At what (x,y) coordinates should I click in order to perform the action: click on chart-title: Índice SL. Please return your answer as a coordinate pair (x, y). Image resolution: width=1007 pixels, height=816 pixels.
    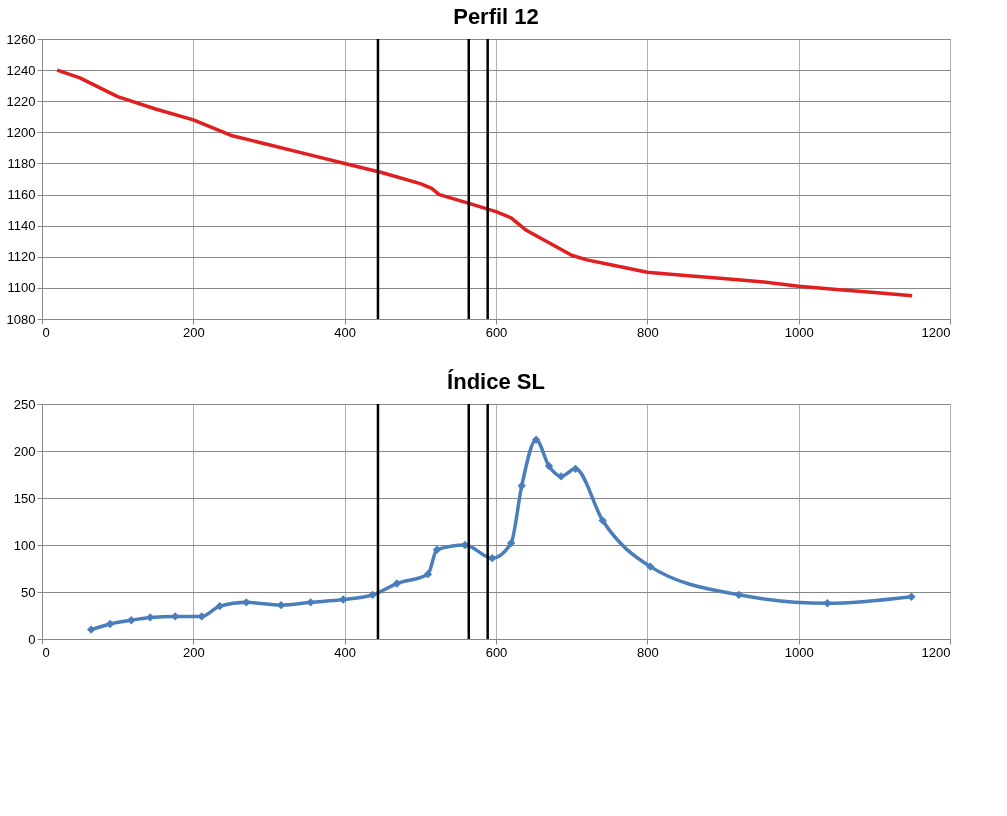
    Looking at the image, I should click on (496, 381).